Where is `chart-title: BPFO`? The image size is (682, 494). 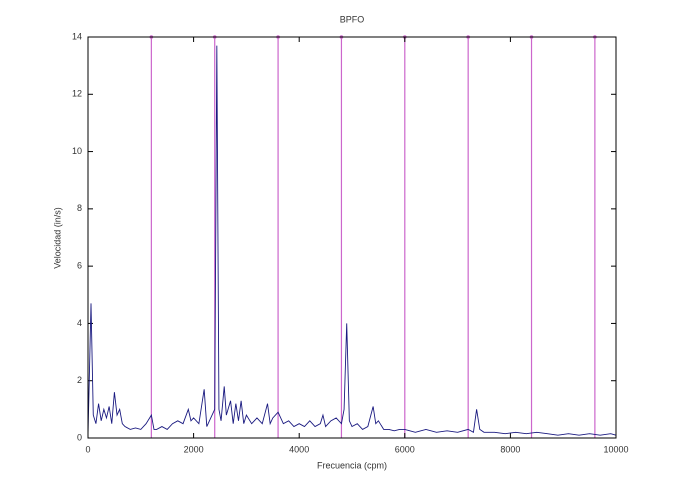 chart-title: BPFO is located at coordinates (352, 19).